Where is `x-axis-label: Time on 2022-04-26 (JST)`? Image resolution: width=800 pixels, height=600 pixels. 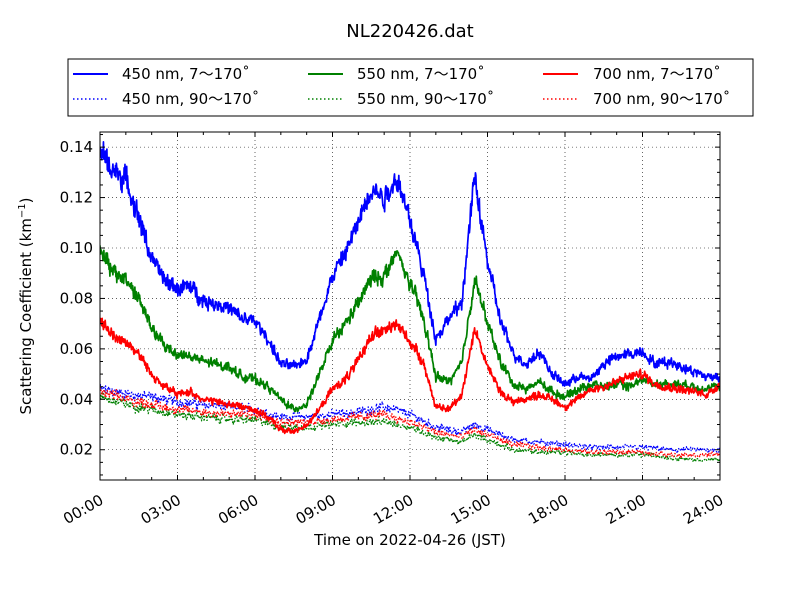 x-axis-label: Time on 2022-04-26 (JST) is located at coordinates (409, 540).